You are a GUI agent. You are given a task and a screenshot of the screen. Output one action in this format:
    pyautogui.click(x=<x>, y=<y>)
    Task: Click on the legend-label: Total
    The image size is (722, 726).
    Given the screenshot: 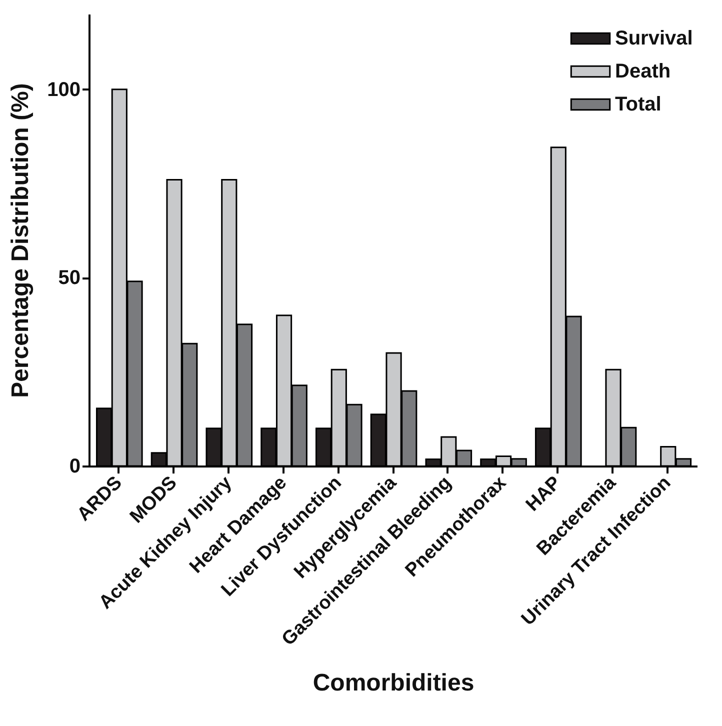 What is the action you would take?
    pyautogui.click(x=638, y=105)
    